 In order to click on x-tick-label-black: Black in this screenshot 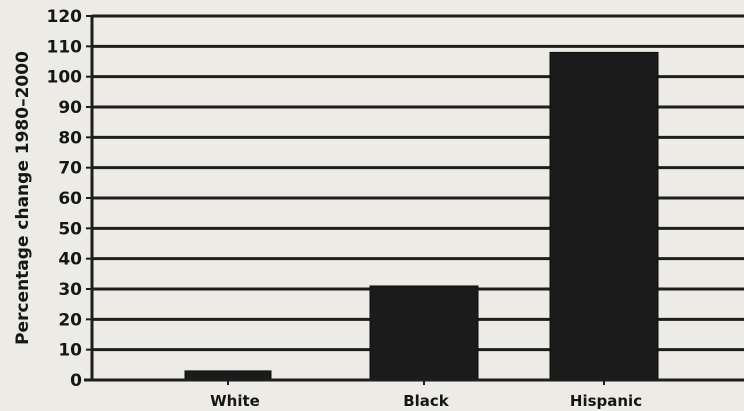, I will do `click(426, 401)`.